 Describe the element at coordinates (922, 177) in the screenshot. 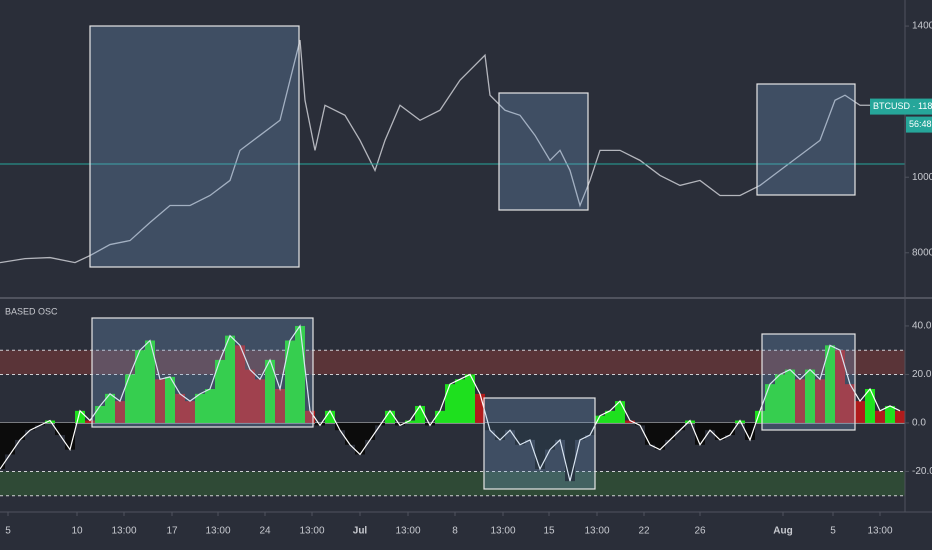

I see `y-tick-label: 10000.0` at that location.